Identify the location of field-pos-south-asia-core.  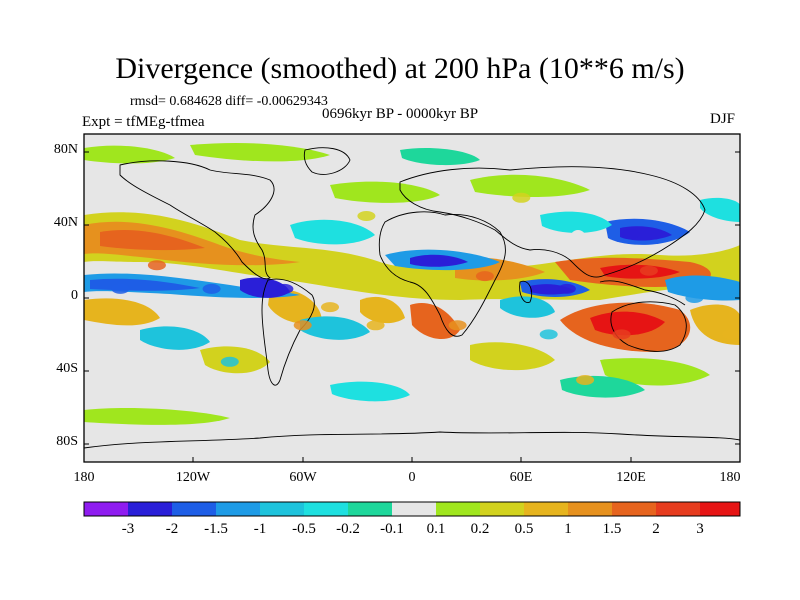
(640, 271).